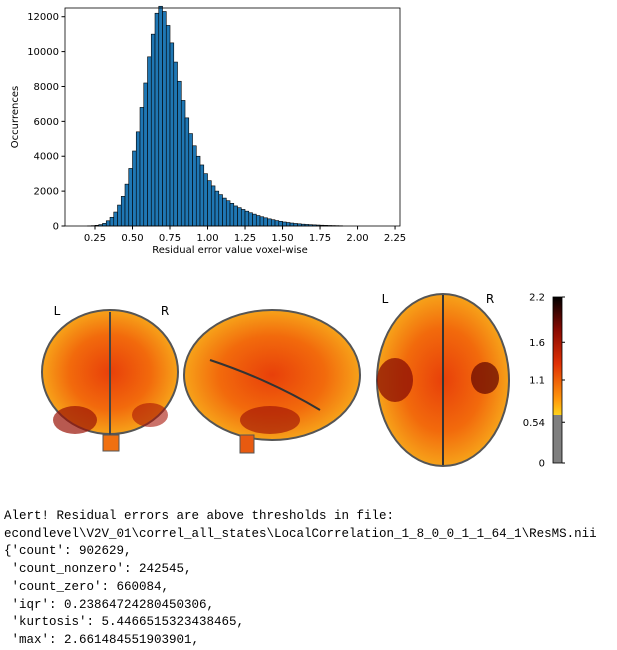  What do you see at coordinates (272, 381) in the screenshot?
I see `brain-side` at bounding box center [272, 381].